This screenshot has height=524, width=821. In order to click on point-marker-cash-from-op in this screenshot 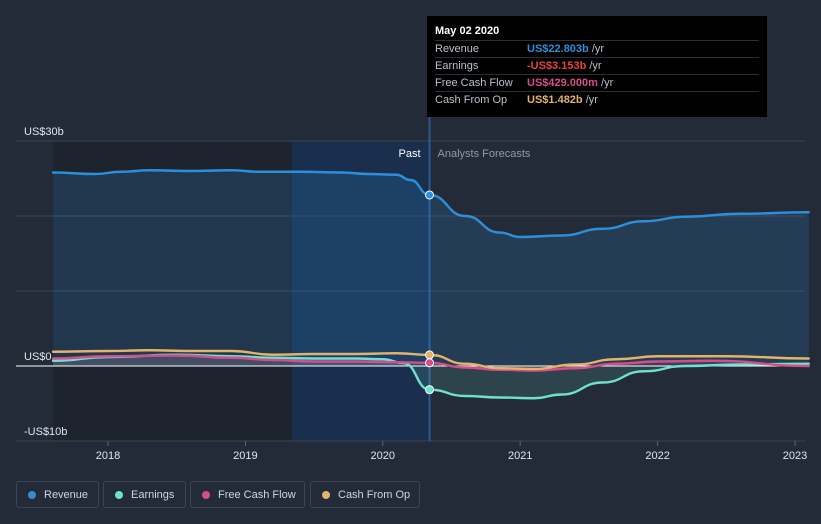, I will do `click(430, 355)`.